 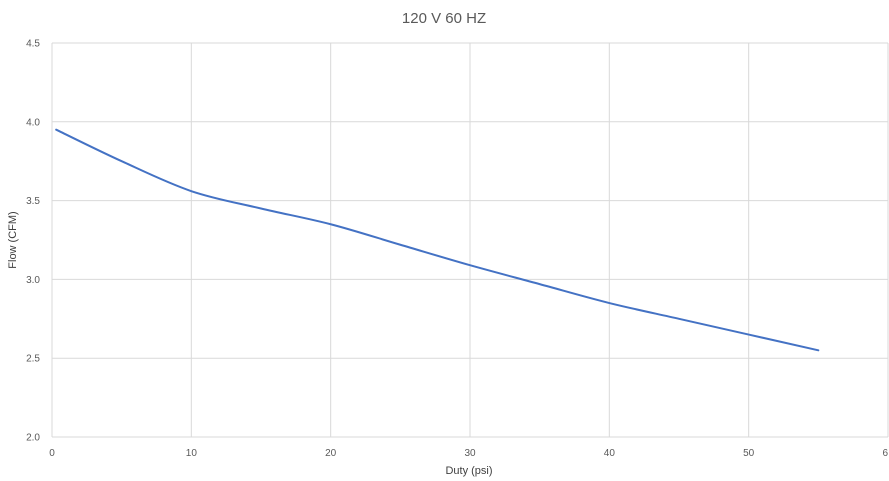 I want to click on x-tick-label: 10, so click(x=192, y=453).